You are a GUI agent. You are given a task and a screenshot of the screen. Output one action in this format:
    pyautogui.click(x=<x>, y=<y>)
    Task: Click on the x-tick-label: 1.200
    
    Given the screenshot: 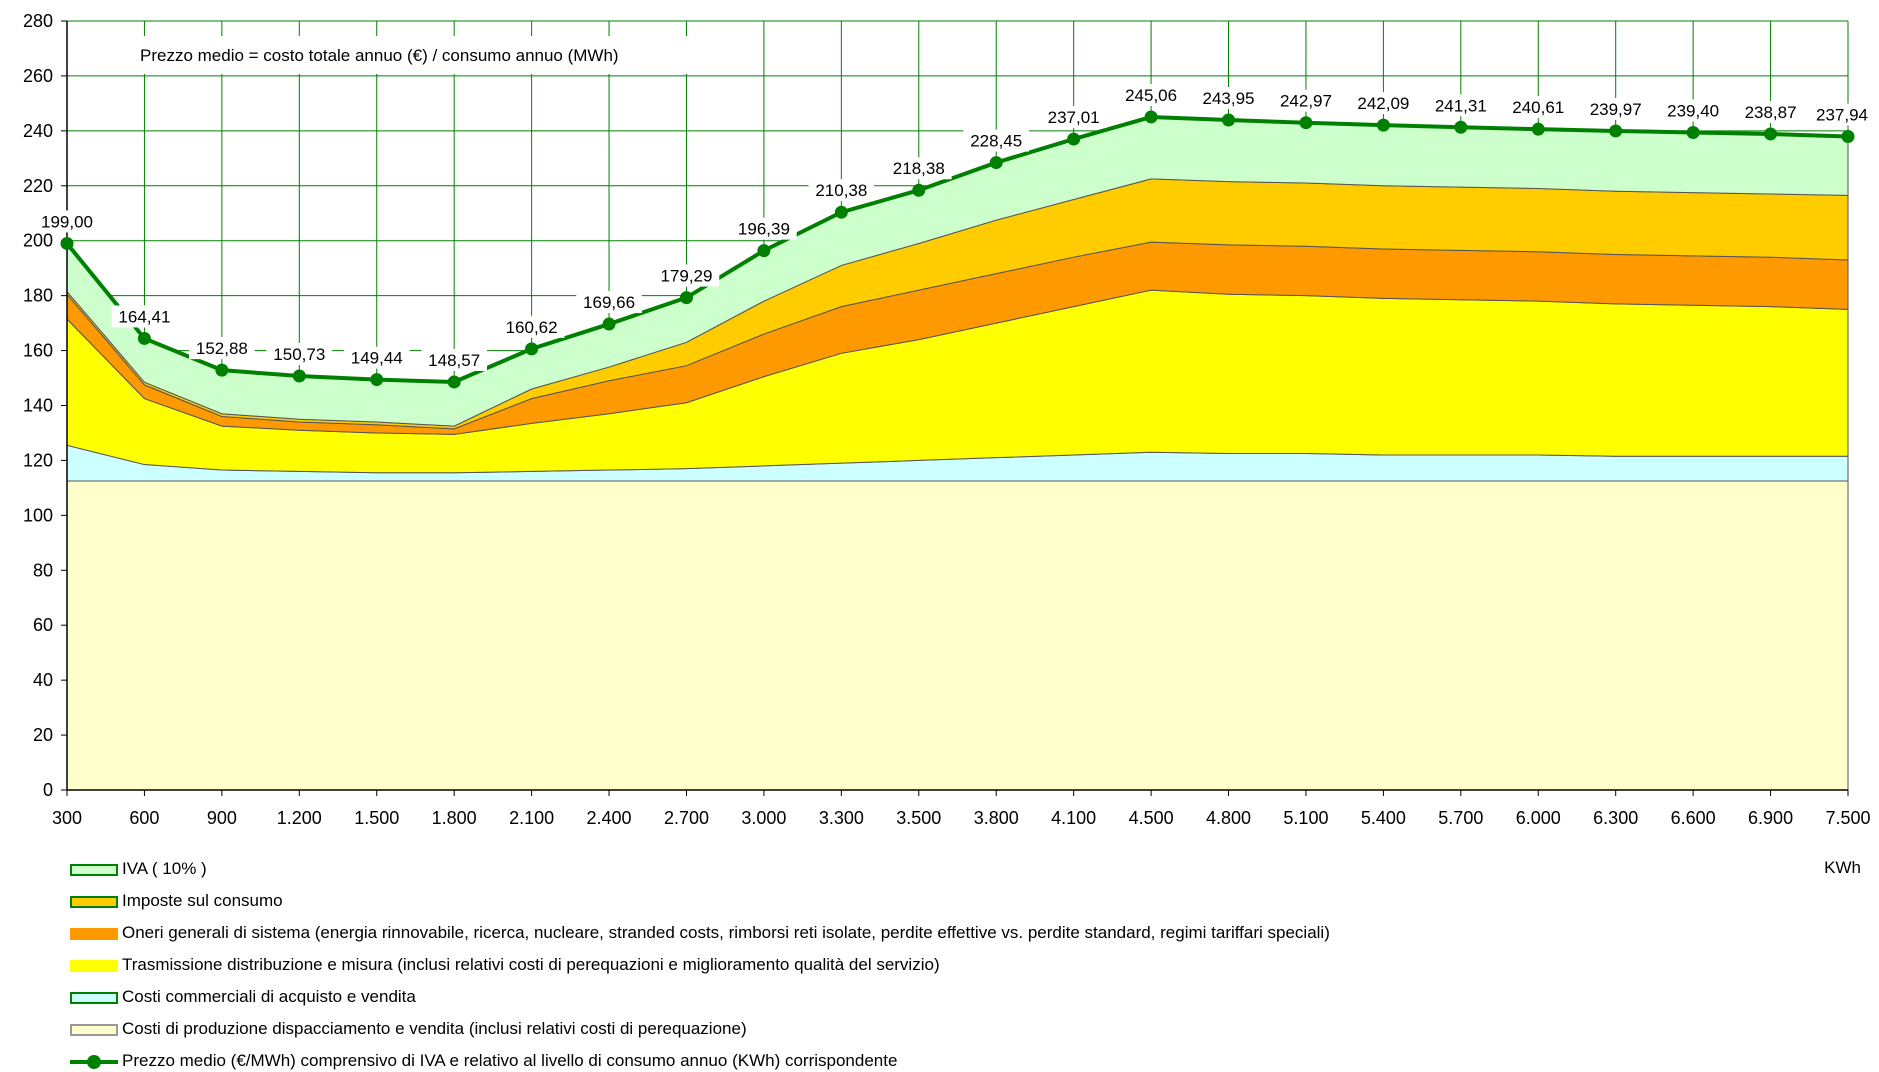 What is the action you would take?
    pyautogui.click(x=299, y=818)
    